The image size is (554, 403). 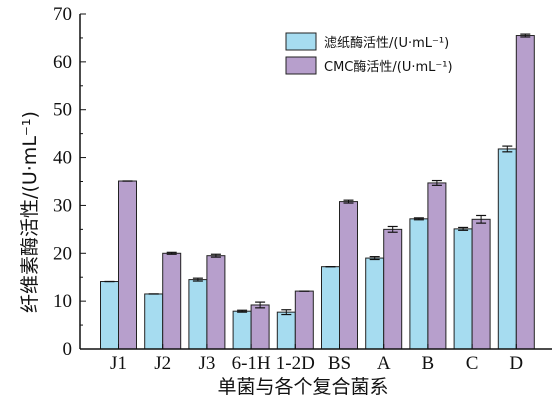 What do you see at coordinates (369, 53) in the screenshot?
I see `legend: 滤纸酶活性/(U·mL⁻¹) CMC酶活性/(U·mL⁻¹)` at bounding box center [369, 53].